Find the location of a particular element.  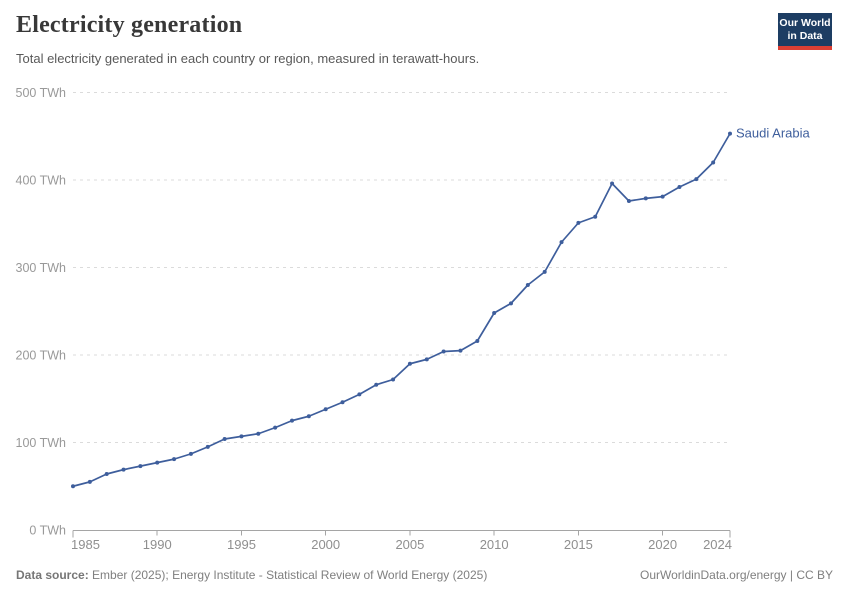

svg-text: 1995 is located at coordinates (241, 544).